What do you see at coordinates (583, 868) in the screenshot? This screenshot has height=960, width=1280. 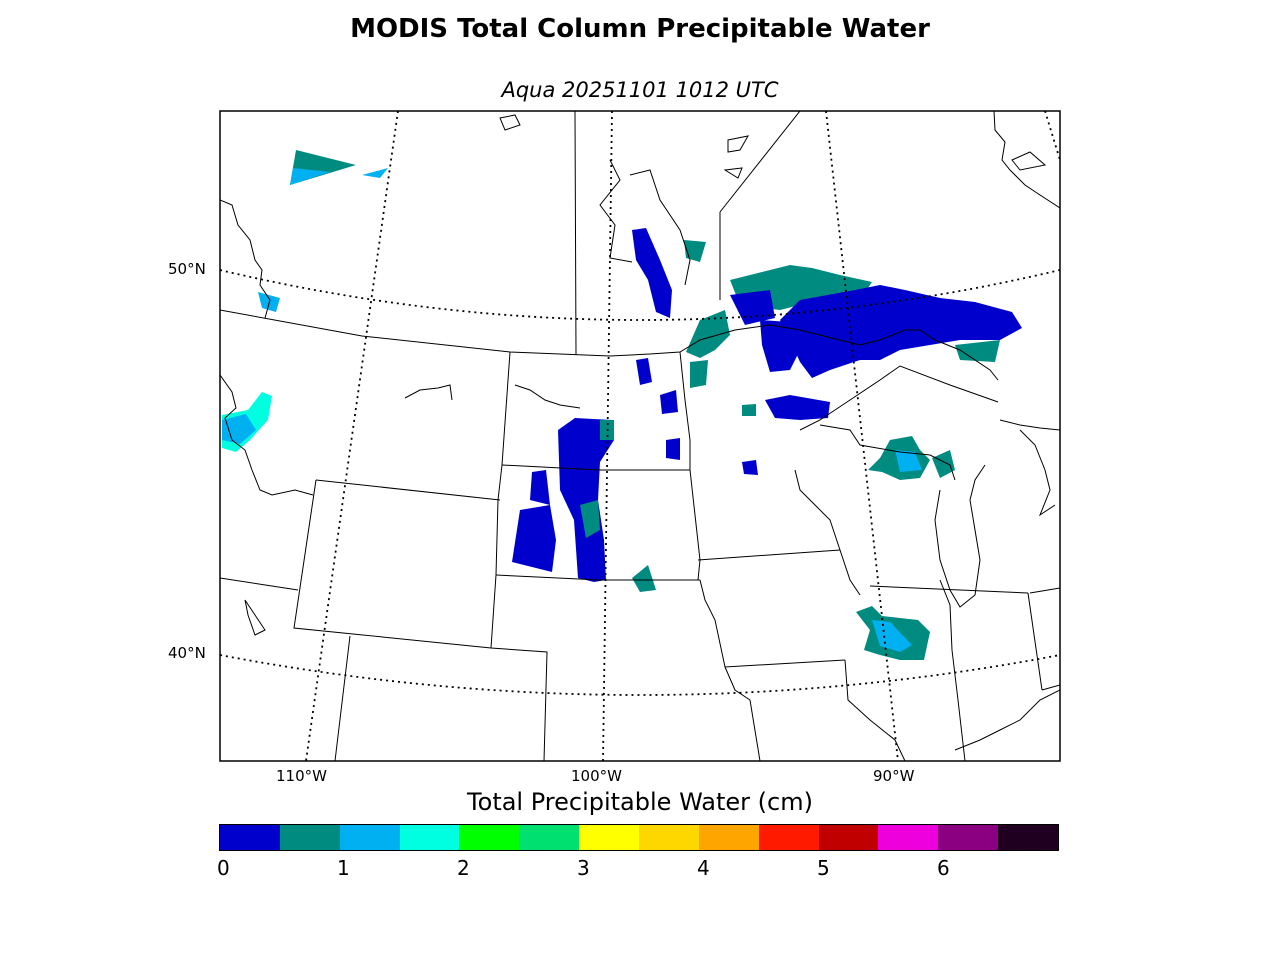 I see `colorbar-tick-label: 3` at bounding box center [583, 868].